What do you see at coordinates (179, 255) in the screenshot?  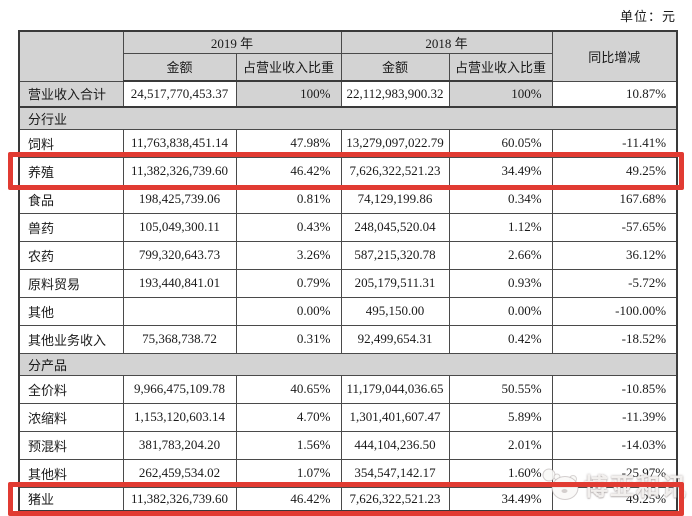 I see `amount-2019: 799,320,643.73` at bounding box center [179, 255].